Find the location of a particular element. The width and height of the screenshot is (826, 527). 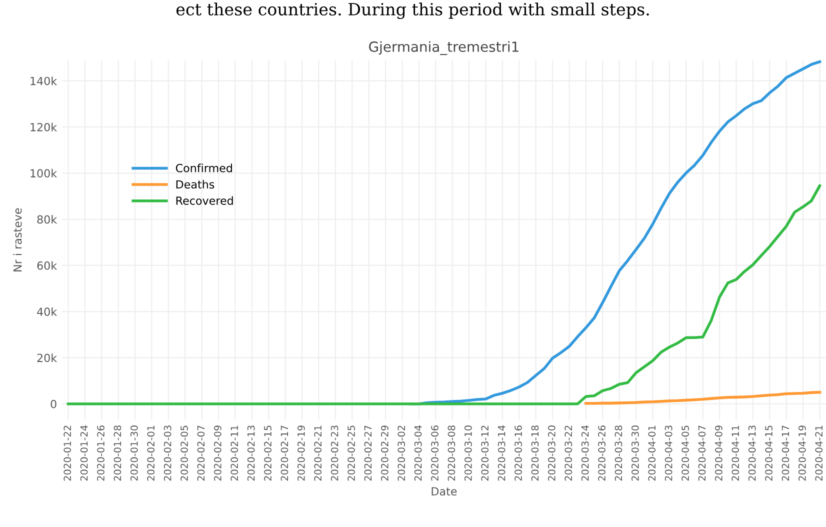

x-tick-label: 2020-04-17 is located at coordinates (786, 453).